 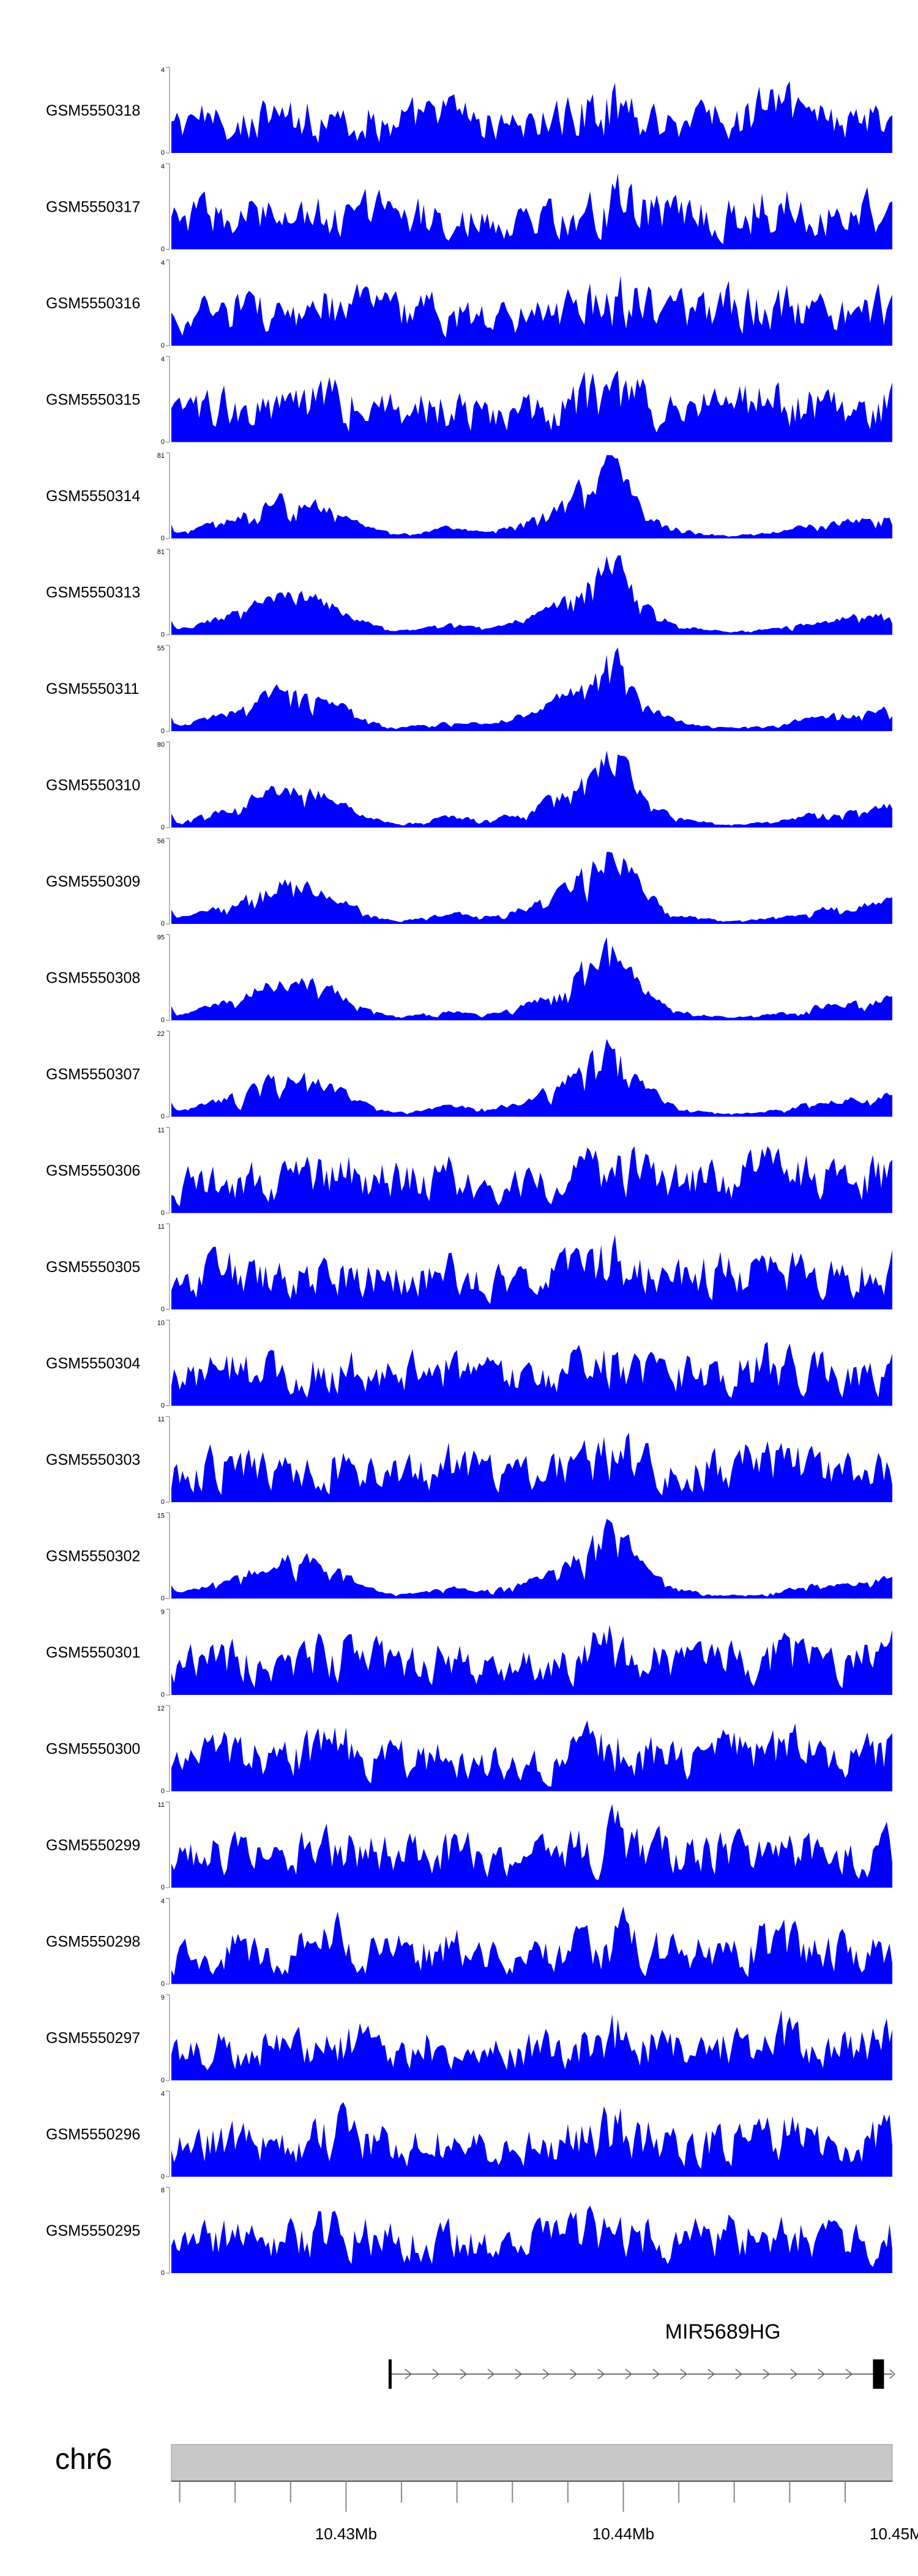 I want to click on track-GSM5550304: GSM5550304 10 0, so click(x=469, y=1365).